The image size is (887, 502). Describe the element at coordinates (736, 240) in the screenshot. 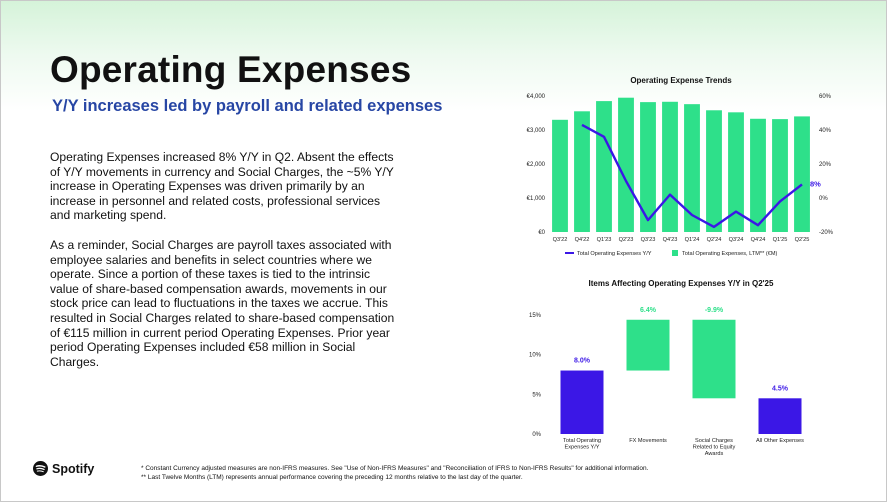

I see `category-tick-label: Q3'24` at that location.